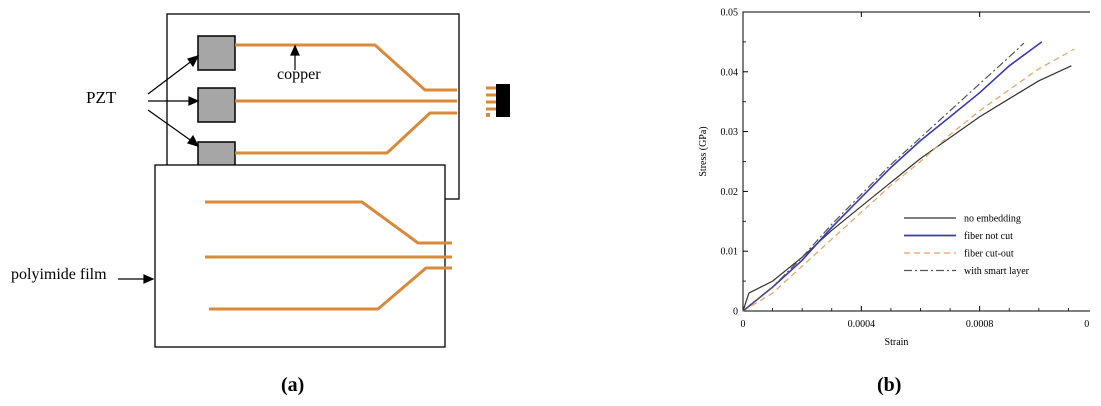 Image resolution: width=1101 pixels, height=406 pixels. What do you see at coordinates (346, 99) in the screenshot?
I see `copper-traces` at bounding box center [346, 99].